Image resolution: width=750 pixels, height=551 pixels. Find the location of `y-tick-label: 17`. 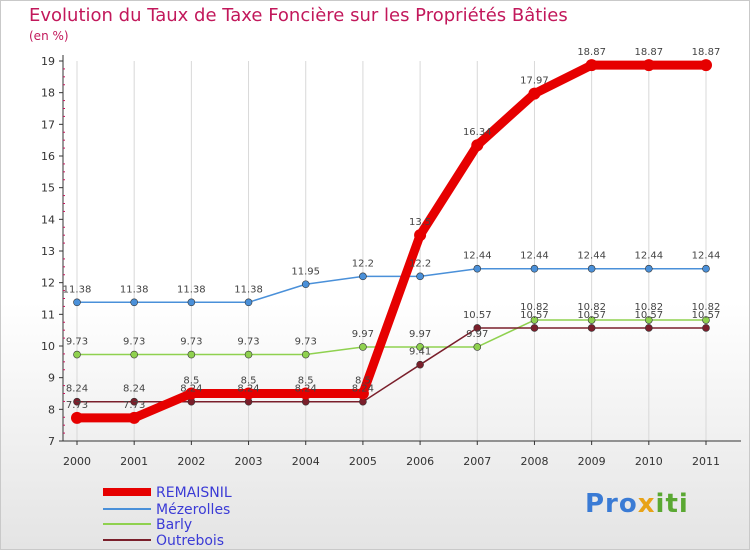

y-tick-label: 17 is located at coordinates (48, 124).